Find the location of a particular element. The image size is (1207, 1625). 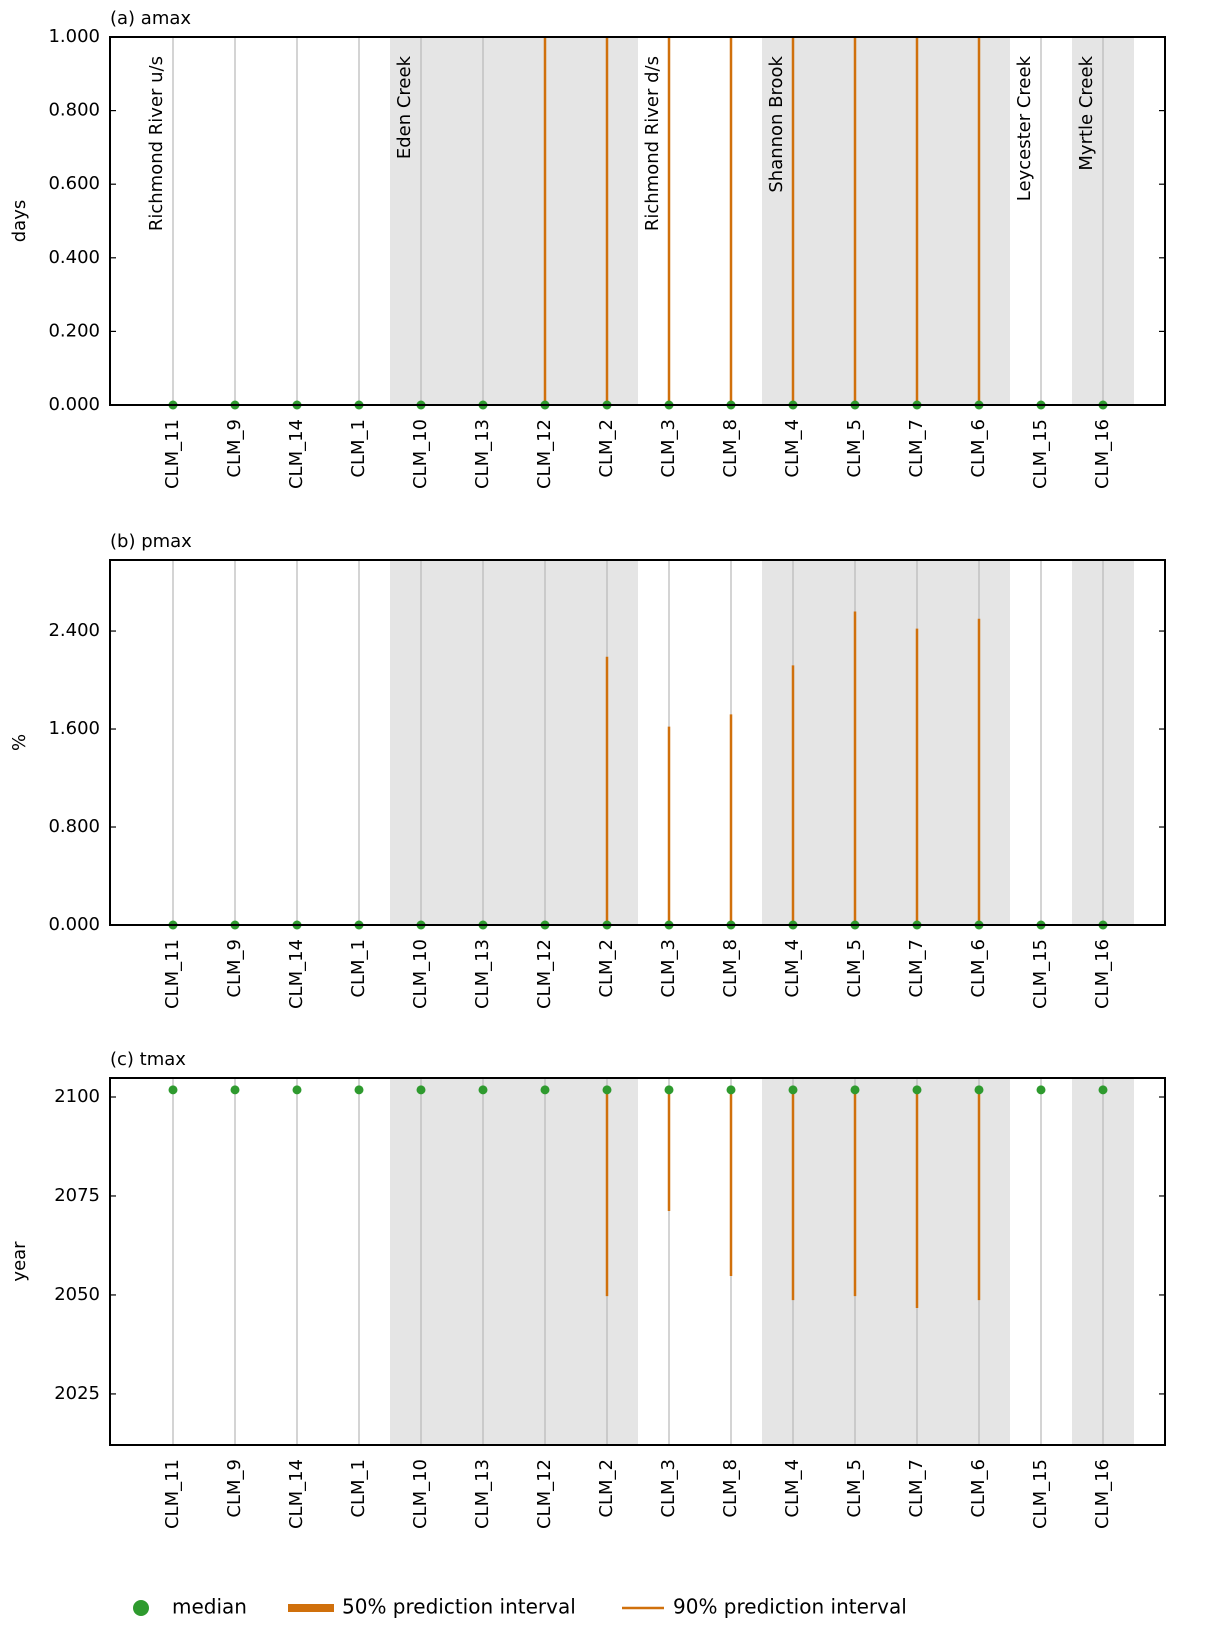

y-tick-label: 2075 is located at coordinates (77, 1195).